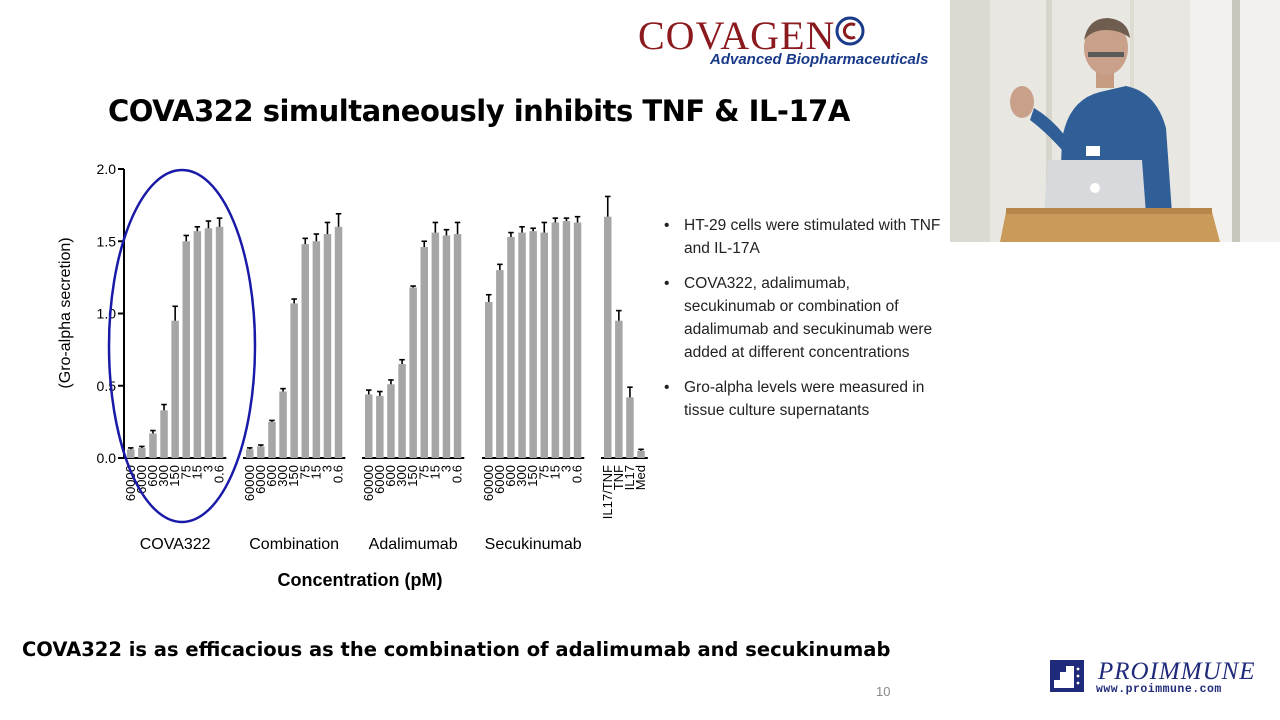 The width and height of the screenshot is (1280, 720). Describe the element at coordinates (1067, 676) in the screenshot. I see `proimmune-emblem-icon` at that location.